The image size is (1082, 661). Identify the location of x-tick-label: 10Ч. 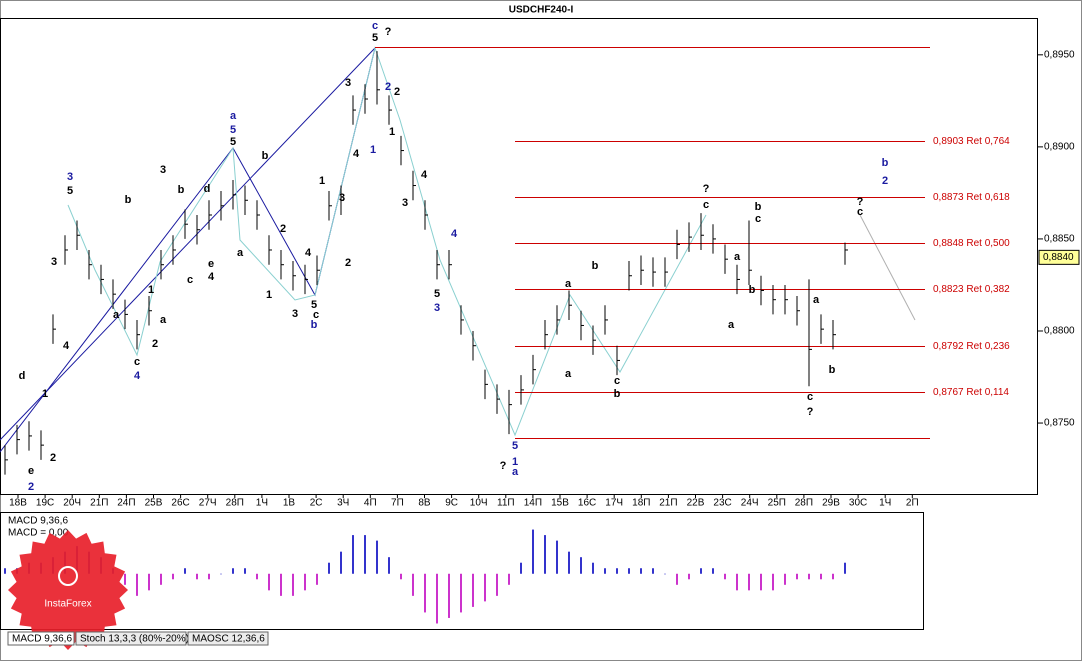
(479, 503).